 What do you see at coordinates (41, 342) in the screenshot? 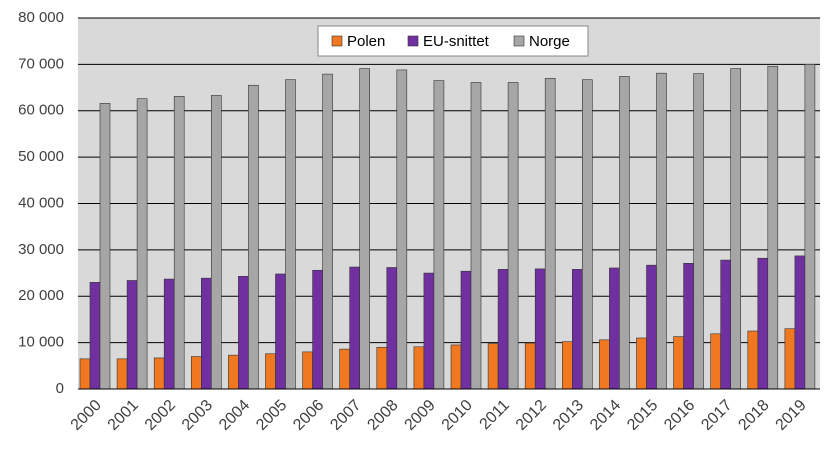
I see `y-tick-label: 10 000` at bounding box center [41, 342].